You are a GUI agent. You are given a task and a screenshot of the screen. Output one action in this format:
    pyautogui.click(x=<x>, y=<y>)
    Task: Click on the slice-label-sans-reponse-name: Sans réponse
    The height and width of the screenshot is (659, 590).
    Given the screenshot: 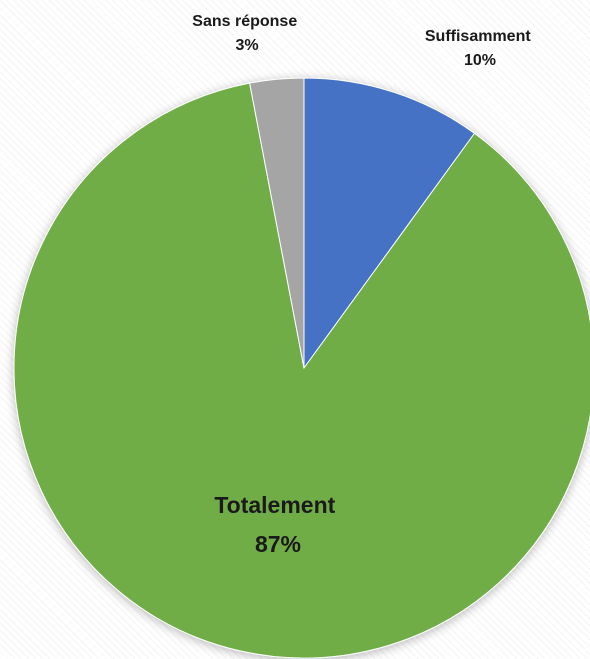 What is the action you would take?
    pyautogui.click(x=244, y=21)
    